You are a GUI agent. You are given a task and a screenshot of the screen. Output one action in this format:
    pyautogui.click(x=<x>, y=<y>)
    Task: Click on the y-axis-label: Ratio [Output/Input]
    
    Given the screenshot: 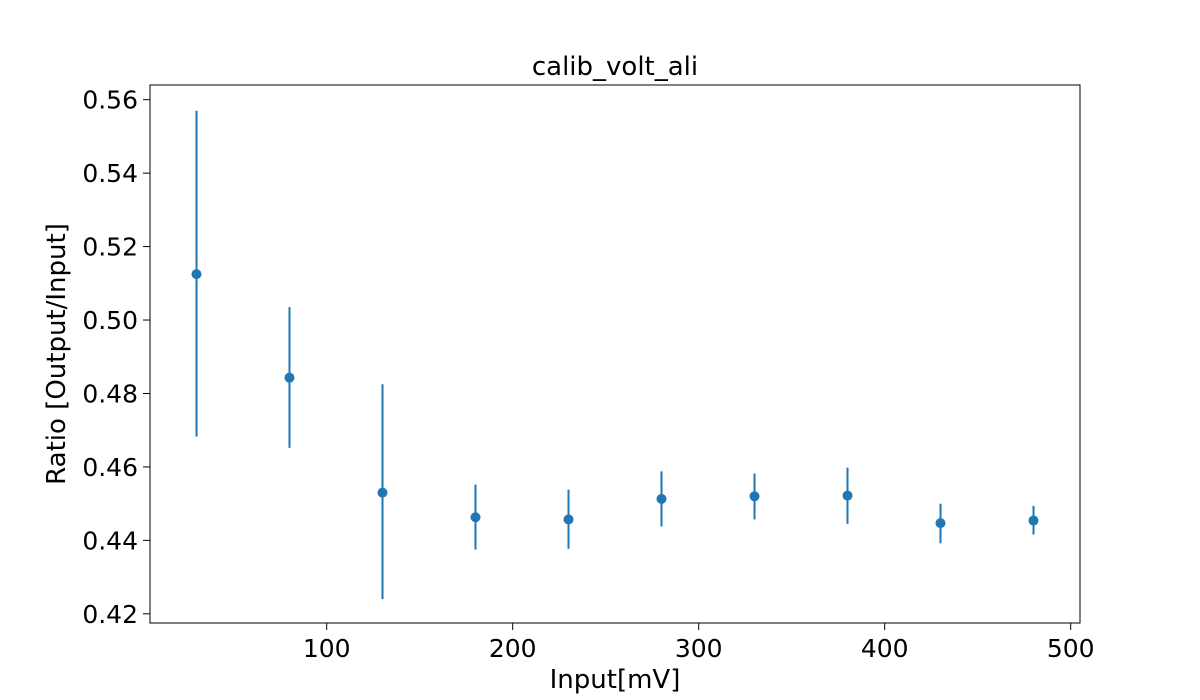 What is the action you would take?
    pyautogui.click(x=57, y=354)
    